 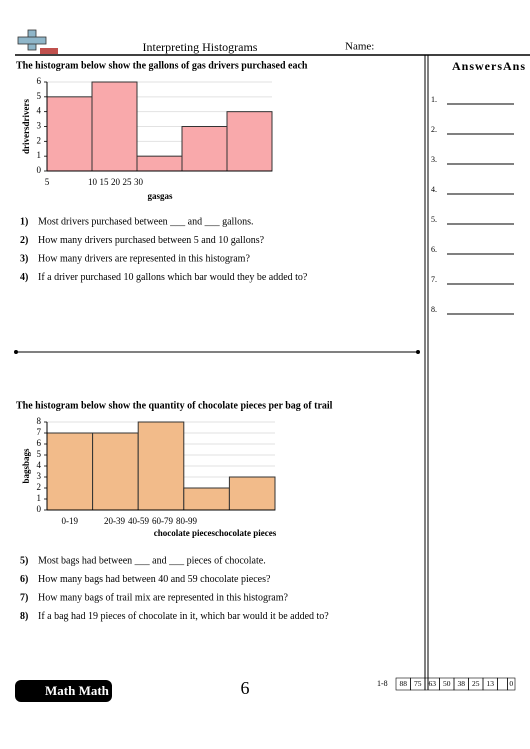 I want to click on question-number: 8), so click(x=24, y=616).